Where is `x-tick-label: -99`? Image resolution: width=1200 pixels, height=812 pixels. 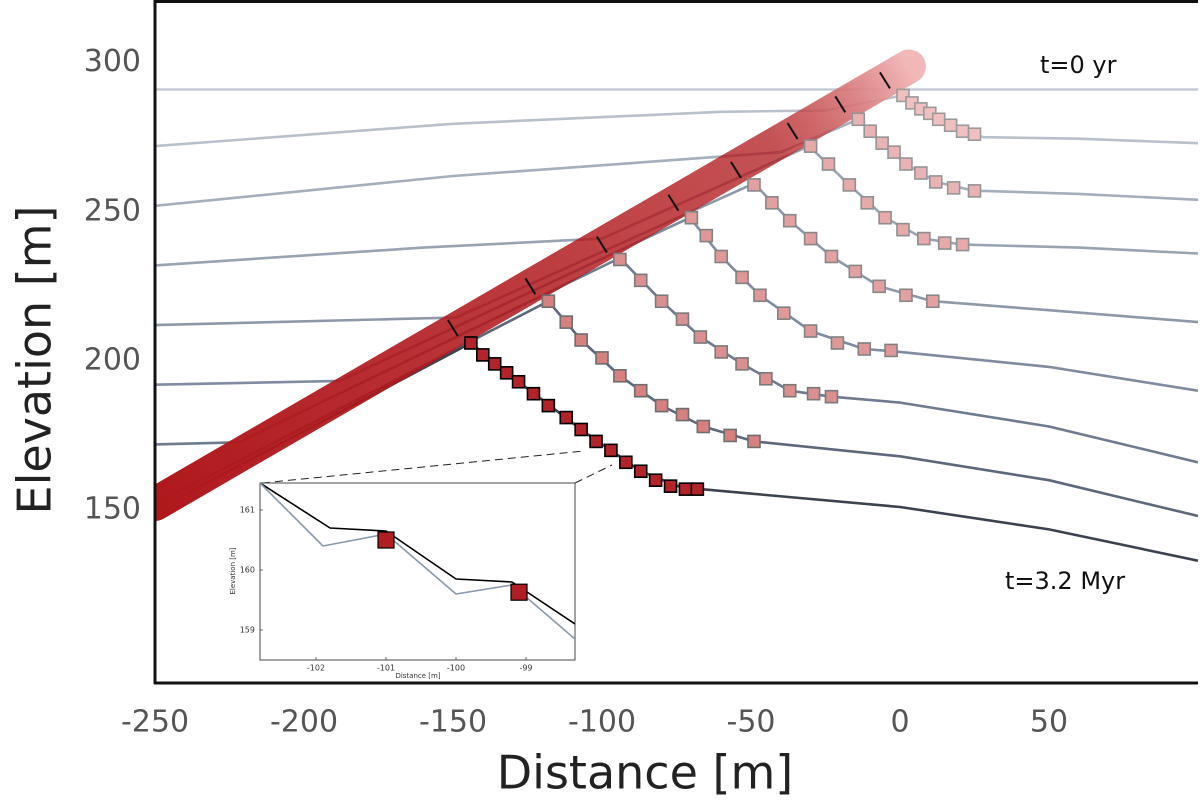 x-tick-label: -99 is located at coordinates (525, 668).